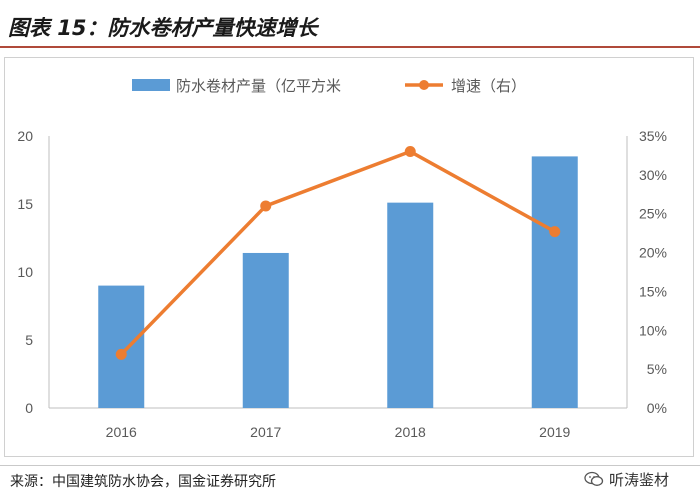  I want to click on bar-2018, so click(410, 305).